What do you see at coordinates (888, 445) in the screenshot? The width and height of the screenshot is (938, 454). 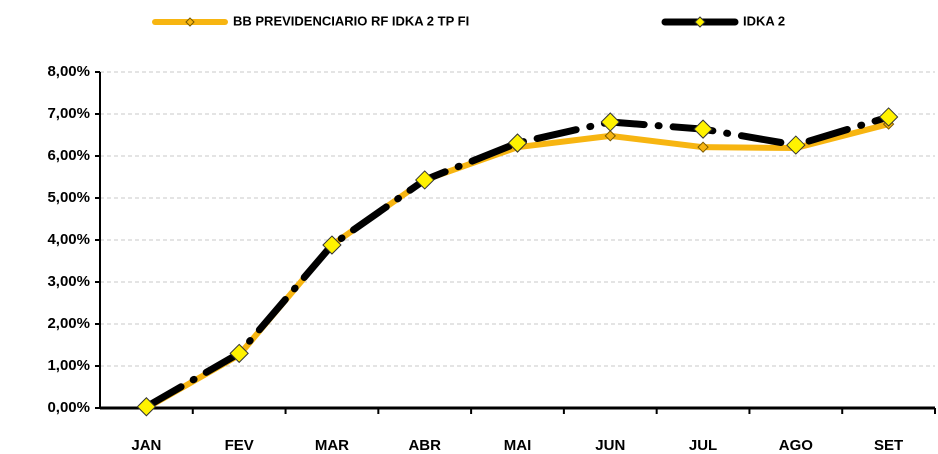 I see `x-tick-label: SET` at bounding box center [888, 445].